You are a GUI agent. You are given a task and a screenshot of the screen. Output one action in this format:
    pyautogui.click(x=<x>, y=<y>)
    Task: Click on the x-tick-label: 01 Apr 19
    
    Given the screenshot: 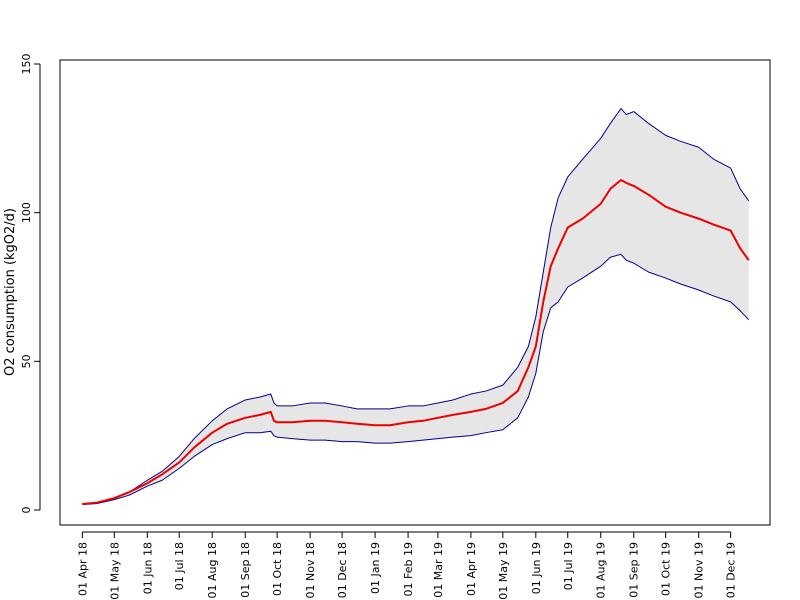 What is the action you would take?
    pyautogui.click(x=471, y=569)
    